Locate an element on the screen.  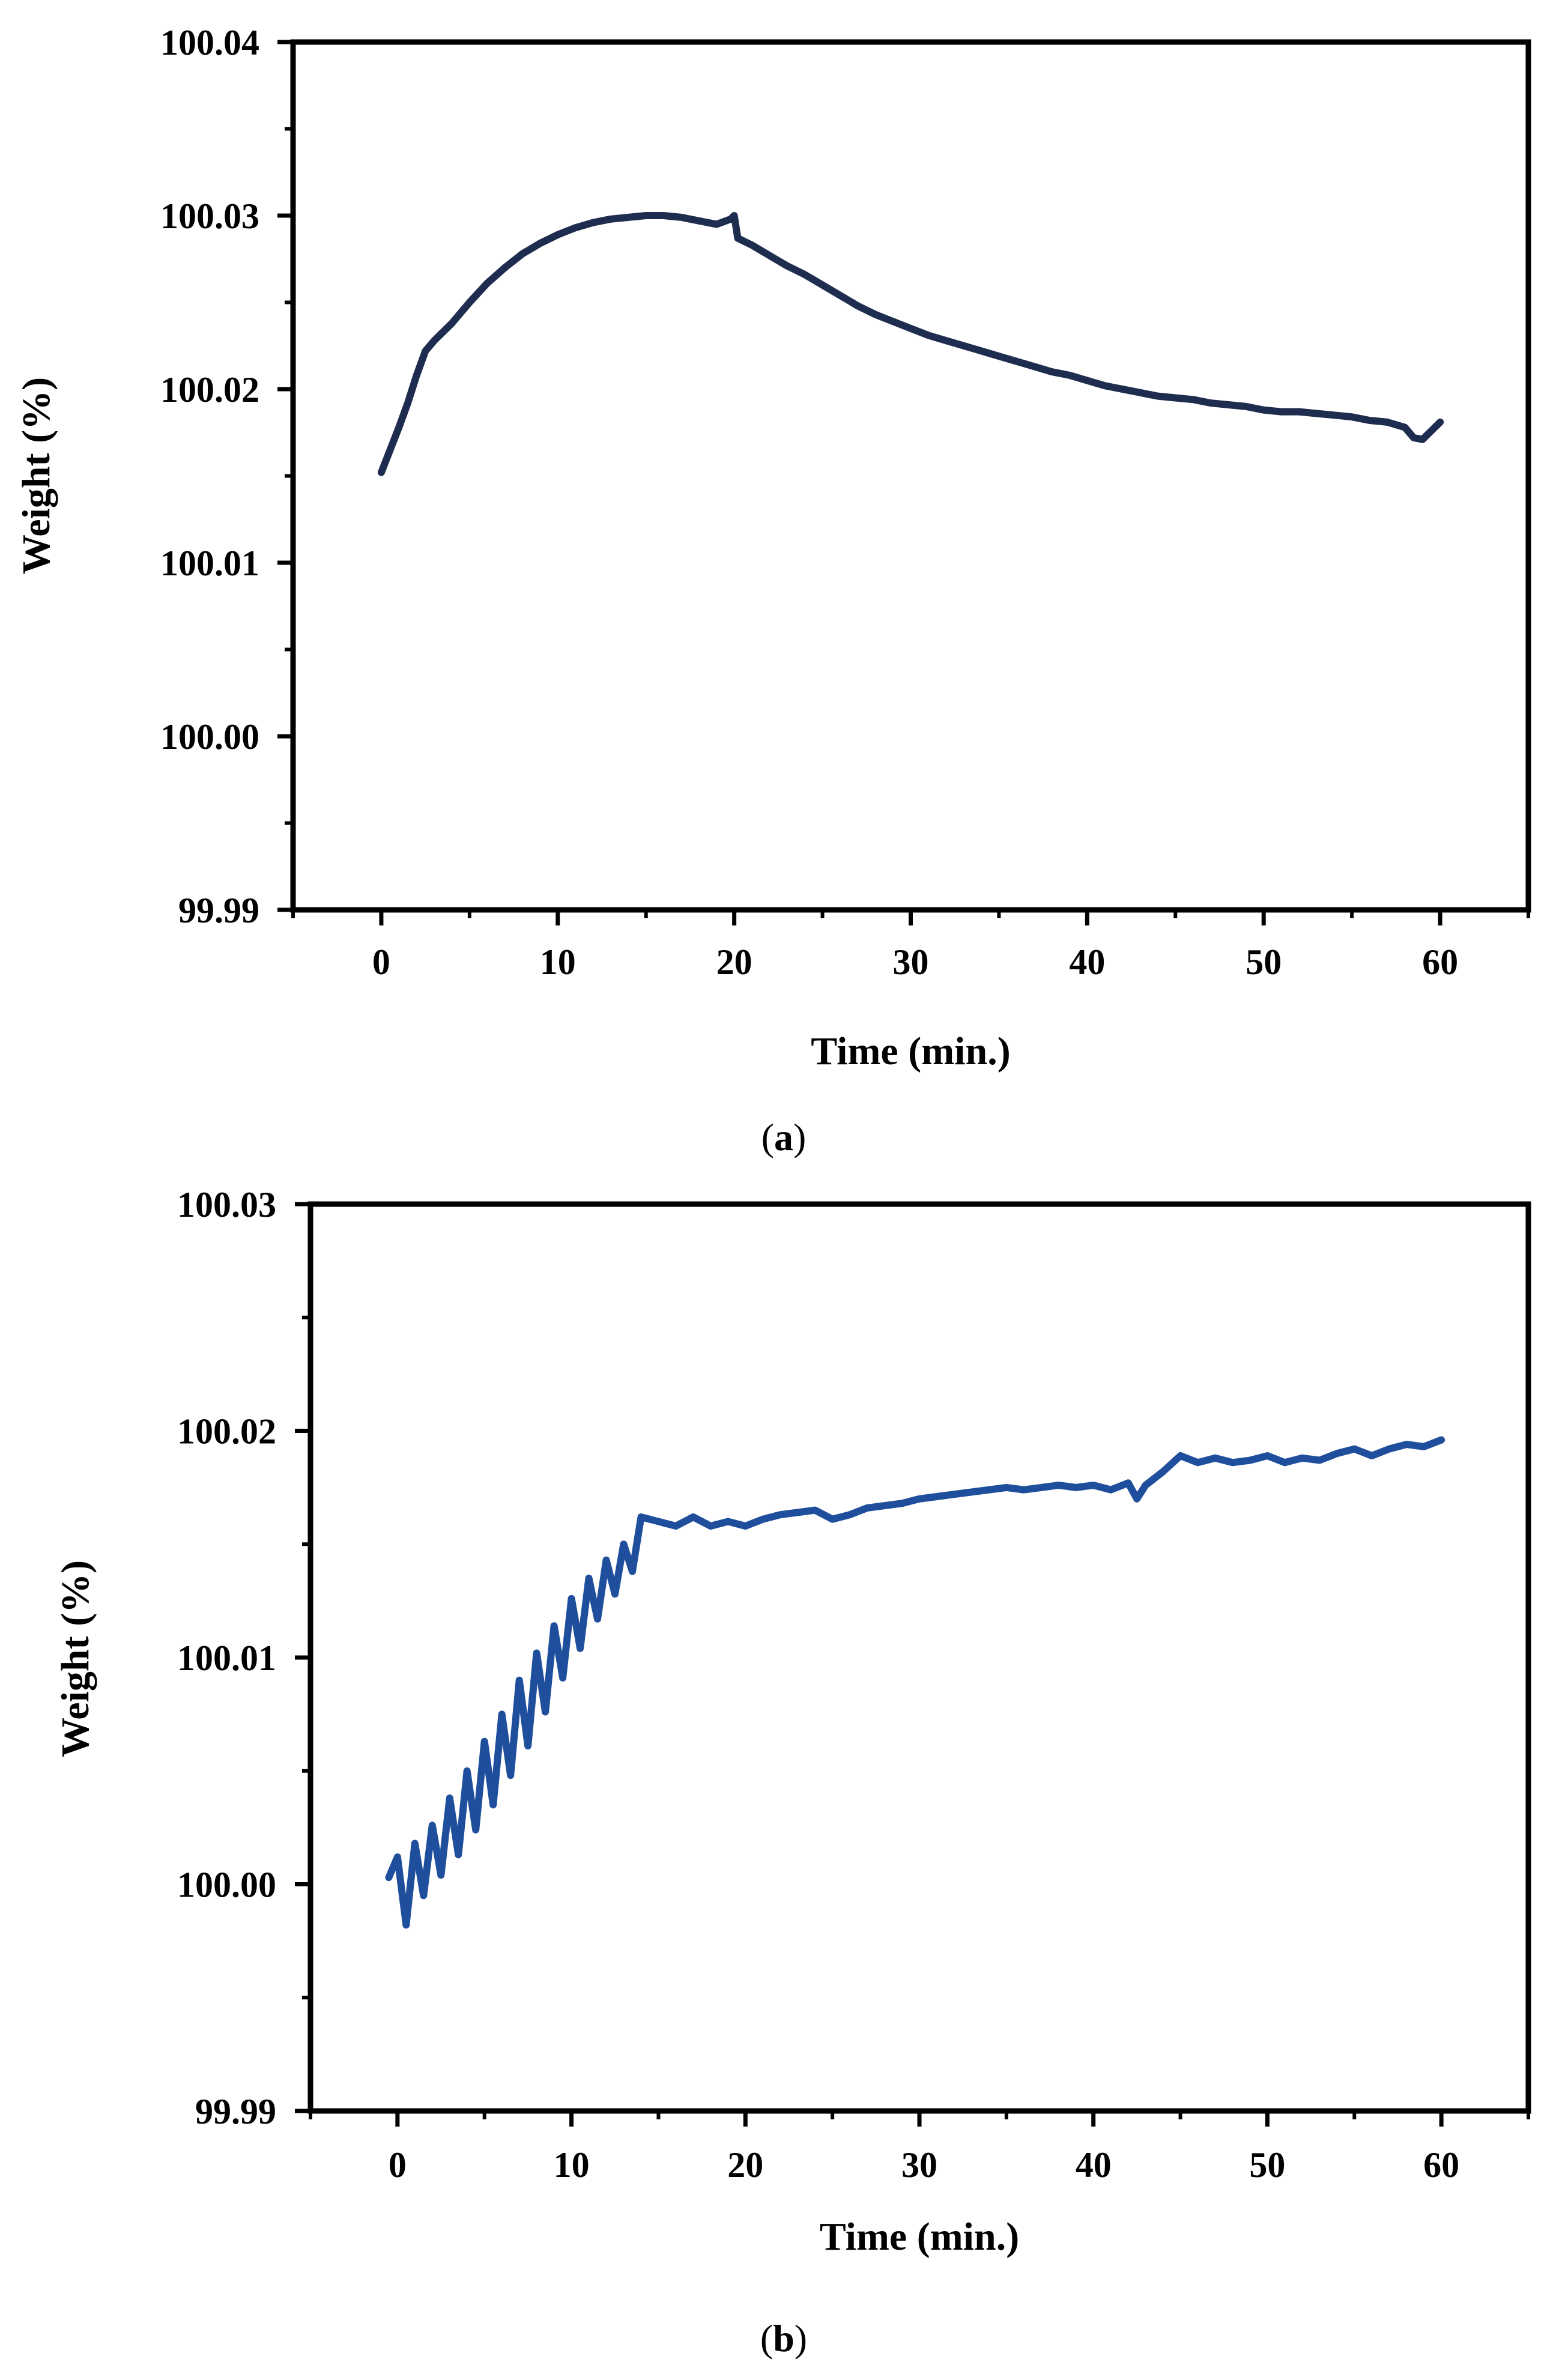
chart-a-x-tick-label: 60 is located at coordinates (1440, 962).